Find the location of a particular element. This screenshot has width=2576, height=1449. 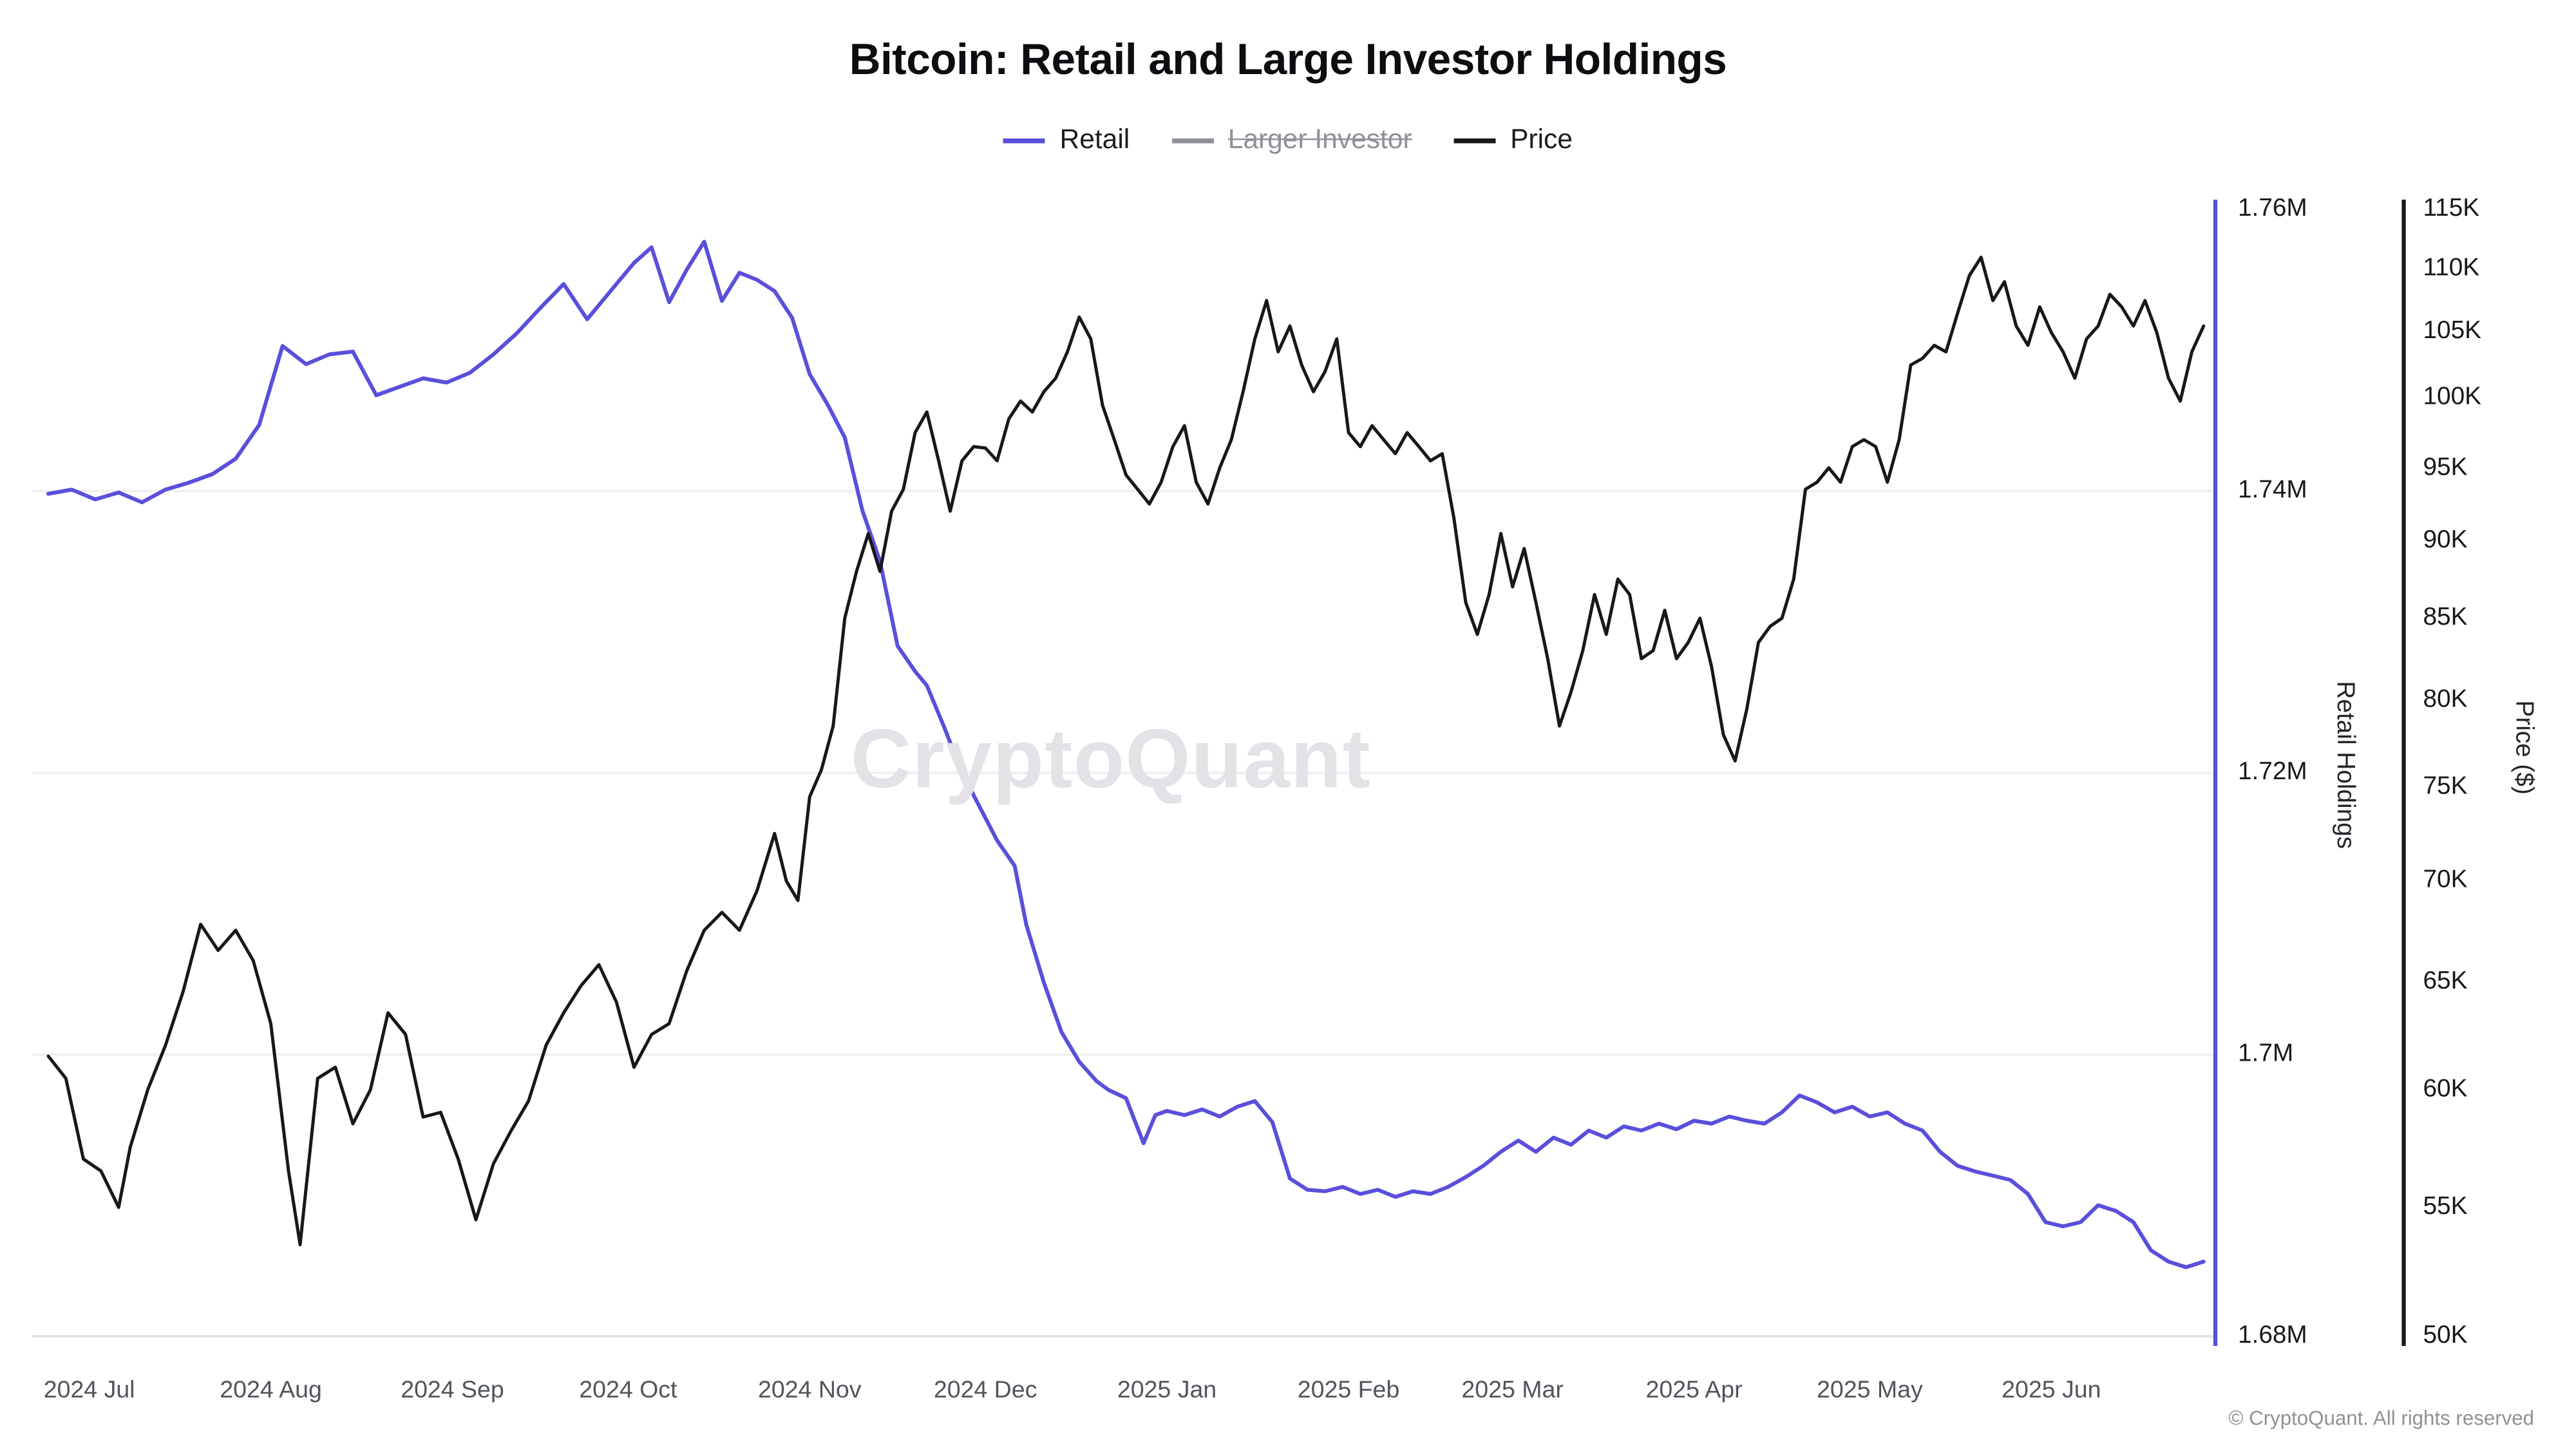

copyright-text: © CryptoQuant. All rights reserved is located at coordinates (2381, 1418).